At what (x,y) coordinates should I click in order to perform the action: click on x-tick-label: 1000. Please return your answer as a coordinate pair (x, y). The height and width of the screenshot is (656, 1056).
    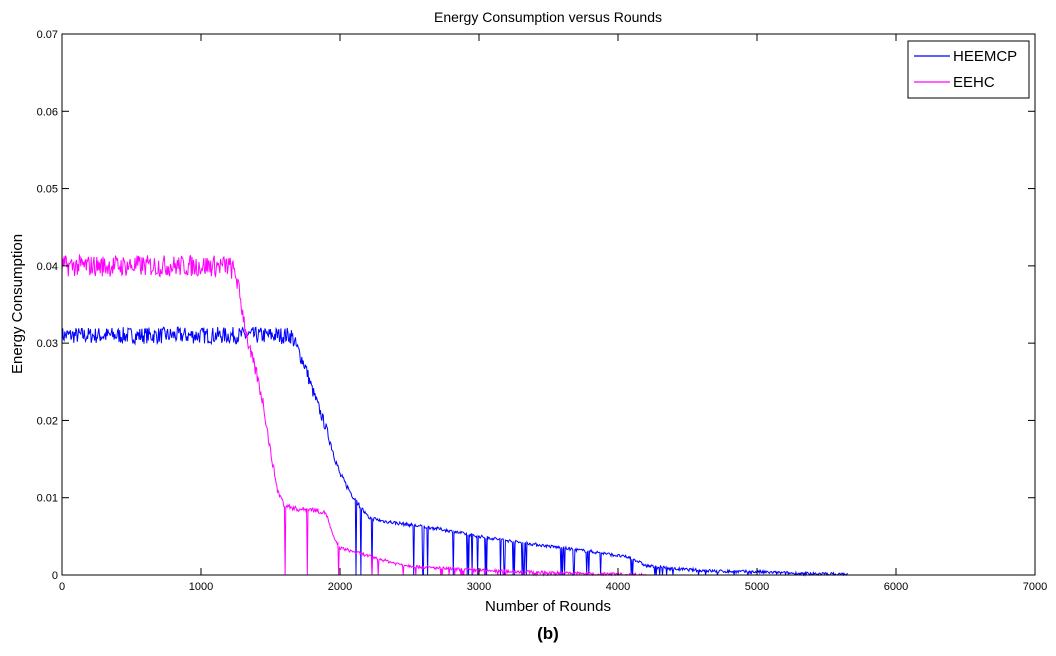
    Looking at the image, I should click on (201, 587).